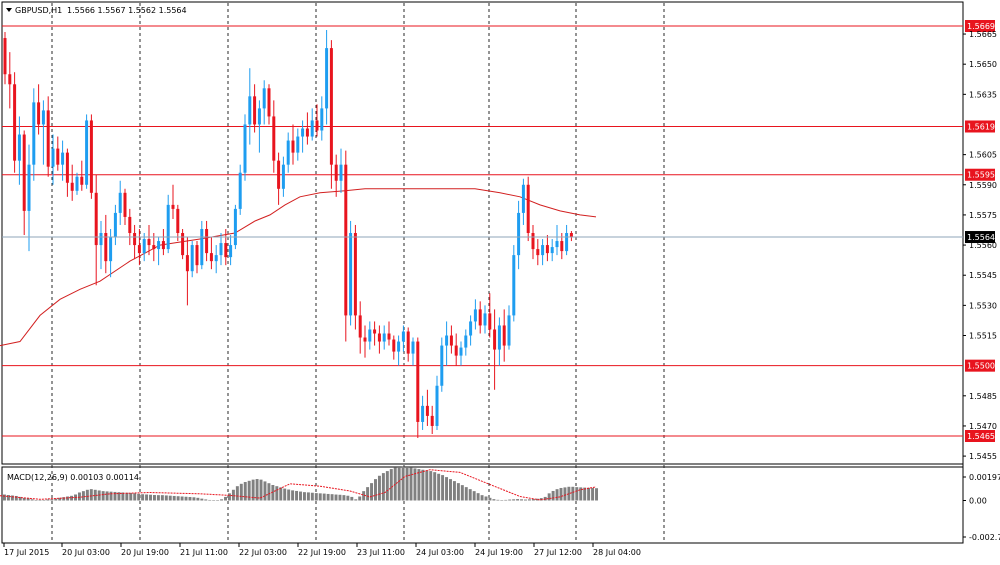 This screenshot has width=1000, height=565. Describe the element at coordinates (984, 477) in the screenshot. I see `macd-tick-label: 0.00197` at that location.